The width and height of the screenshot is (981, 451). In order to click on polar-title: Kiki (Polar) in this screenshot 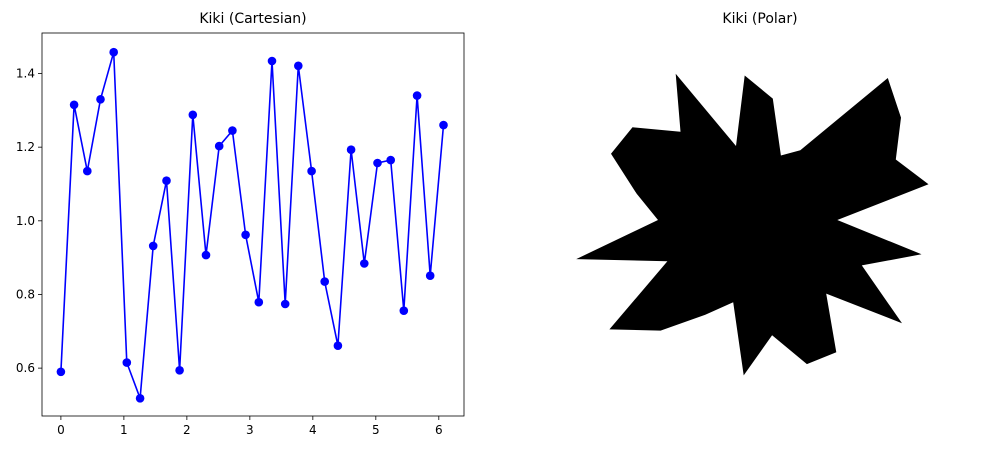, I will do `click(759, 19)`.